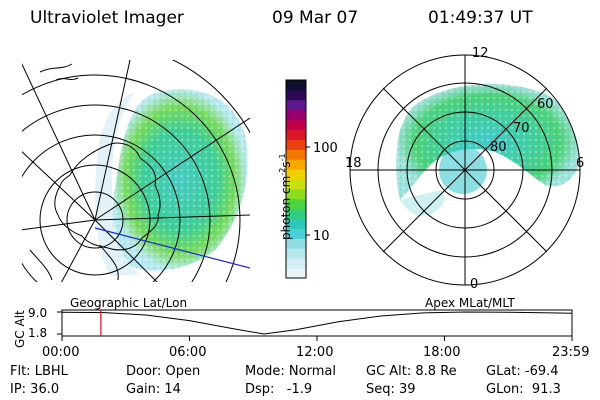 The image size is (600, 400). Describe the element at coordinates (580, 163) in the screenshot. I see `mlt-label-6: 6` at that location.